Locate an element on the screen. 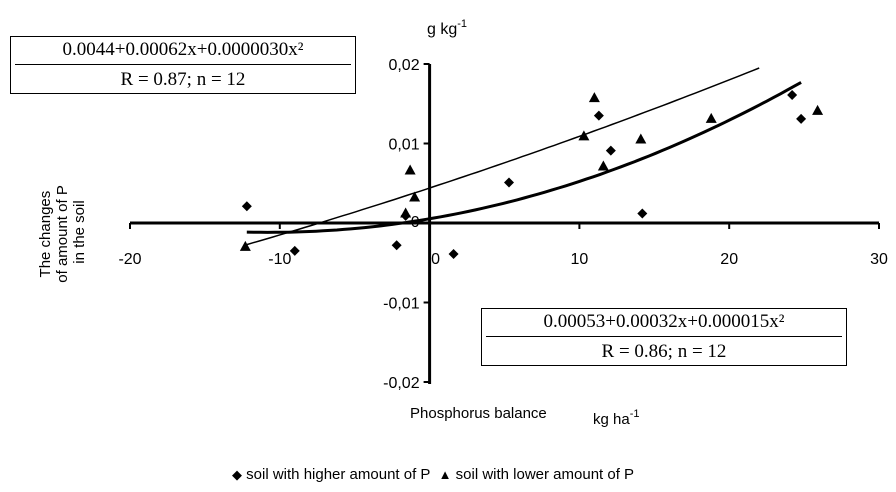  legend-triangle-icon: ▲ is located at coordinates (445, 474).